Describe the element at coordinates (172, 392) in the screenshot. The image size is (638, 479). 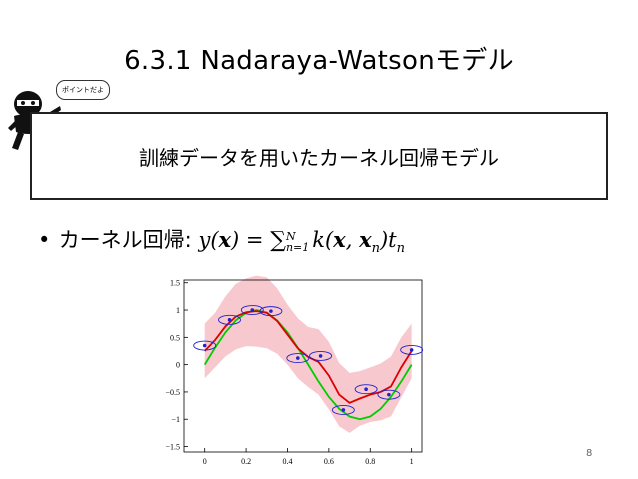
I see `y-tick-label: −0.5` at that location.